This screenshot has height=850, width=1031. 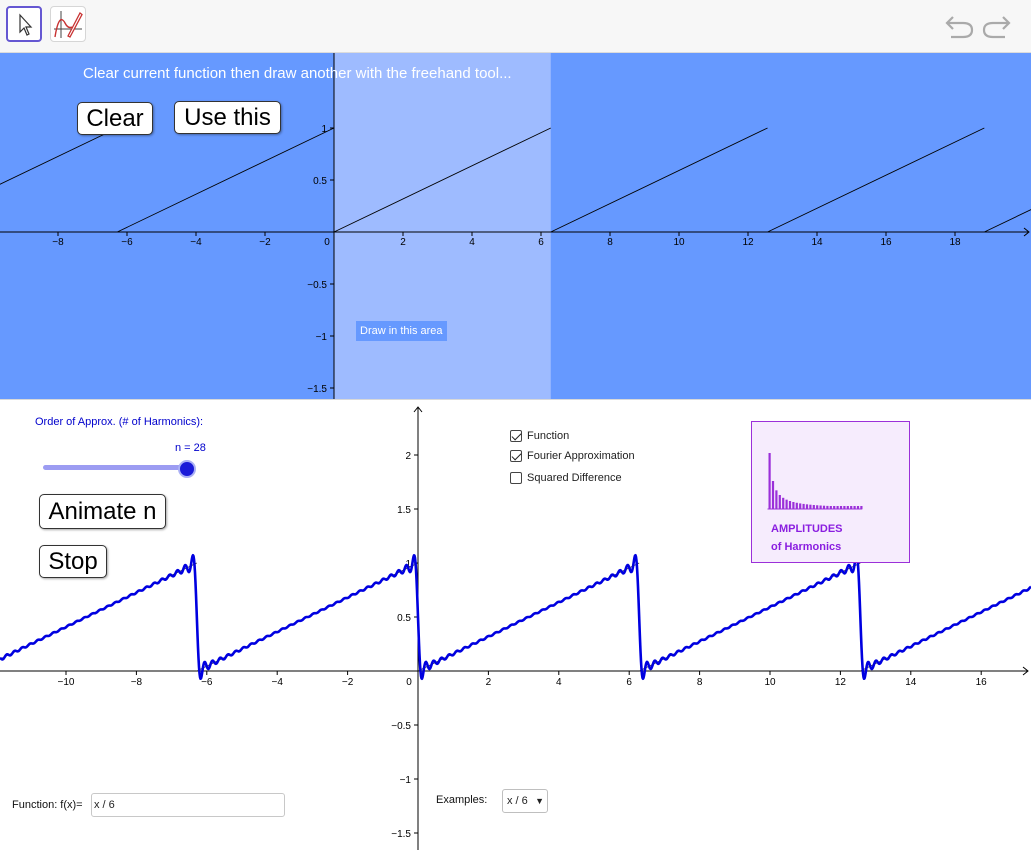 I want to click on y-tick-label: −1, so click(x=406, y=780).